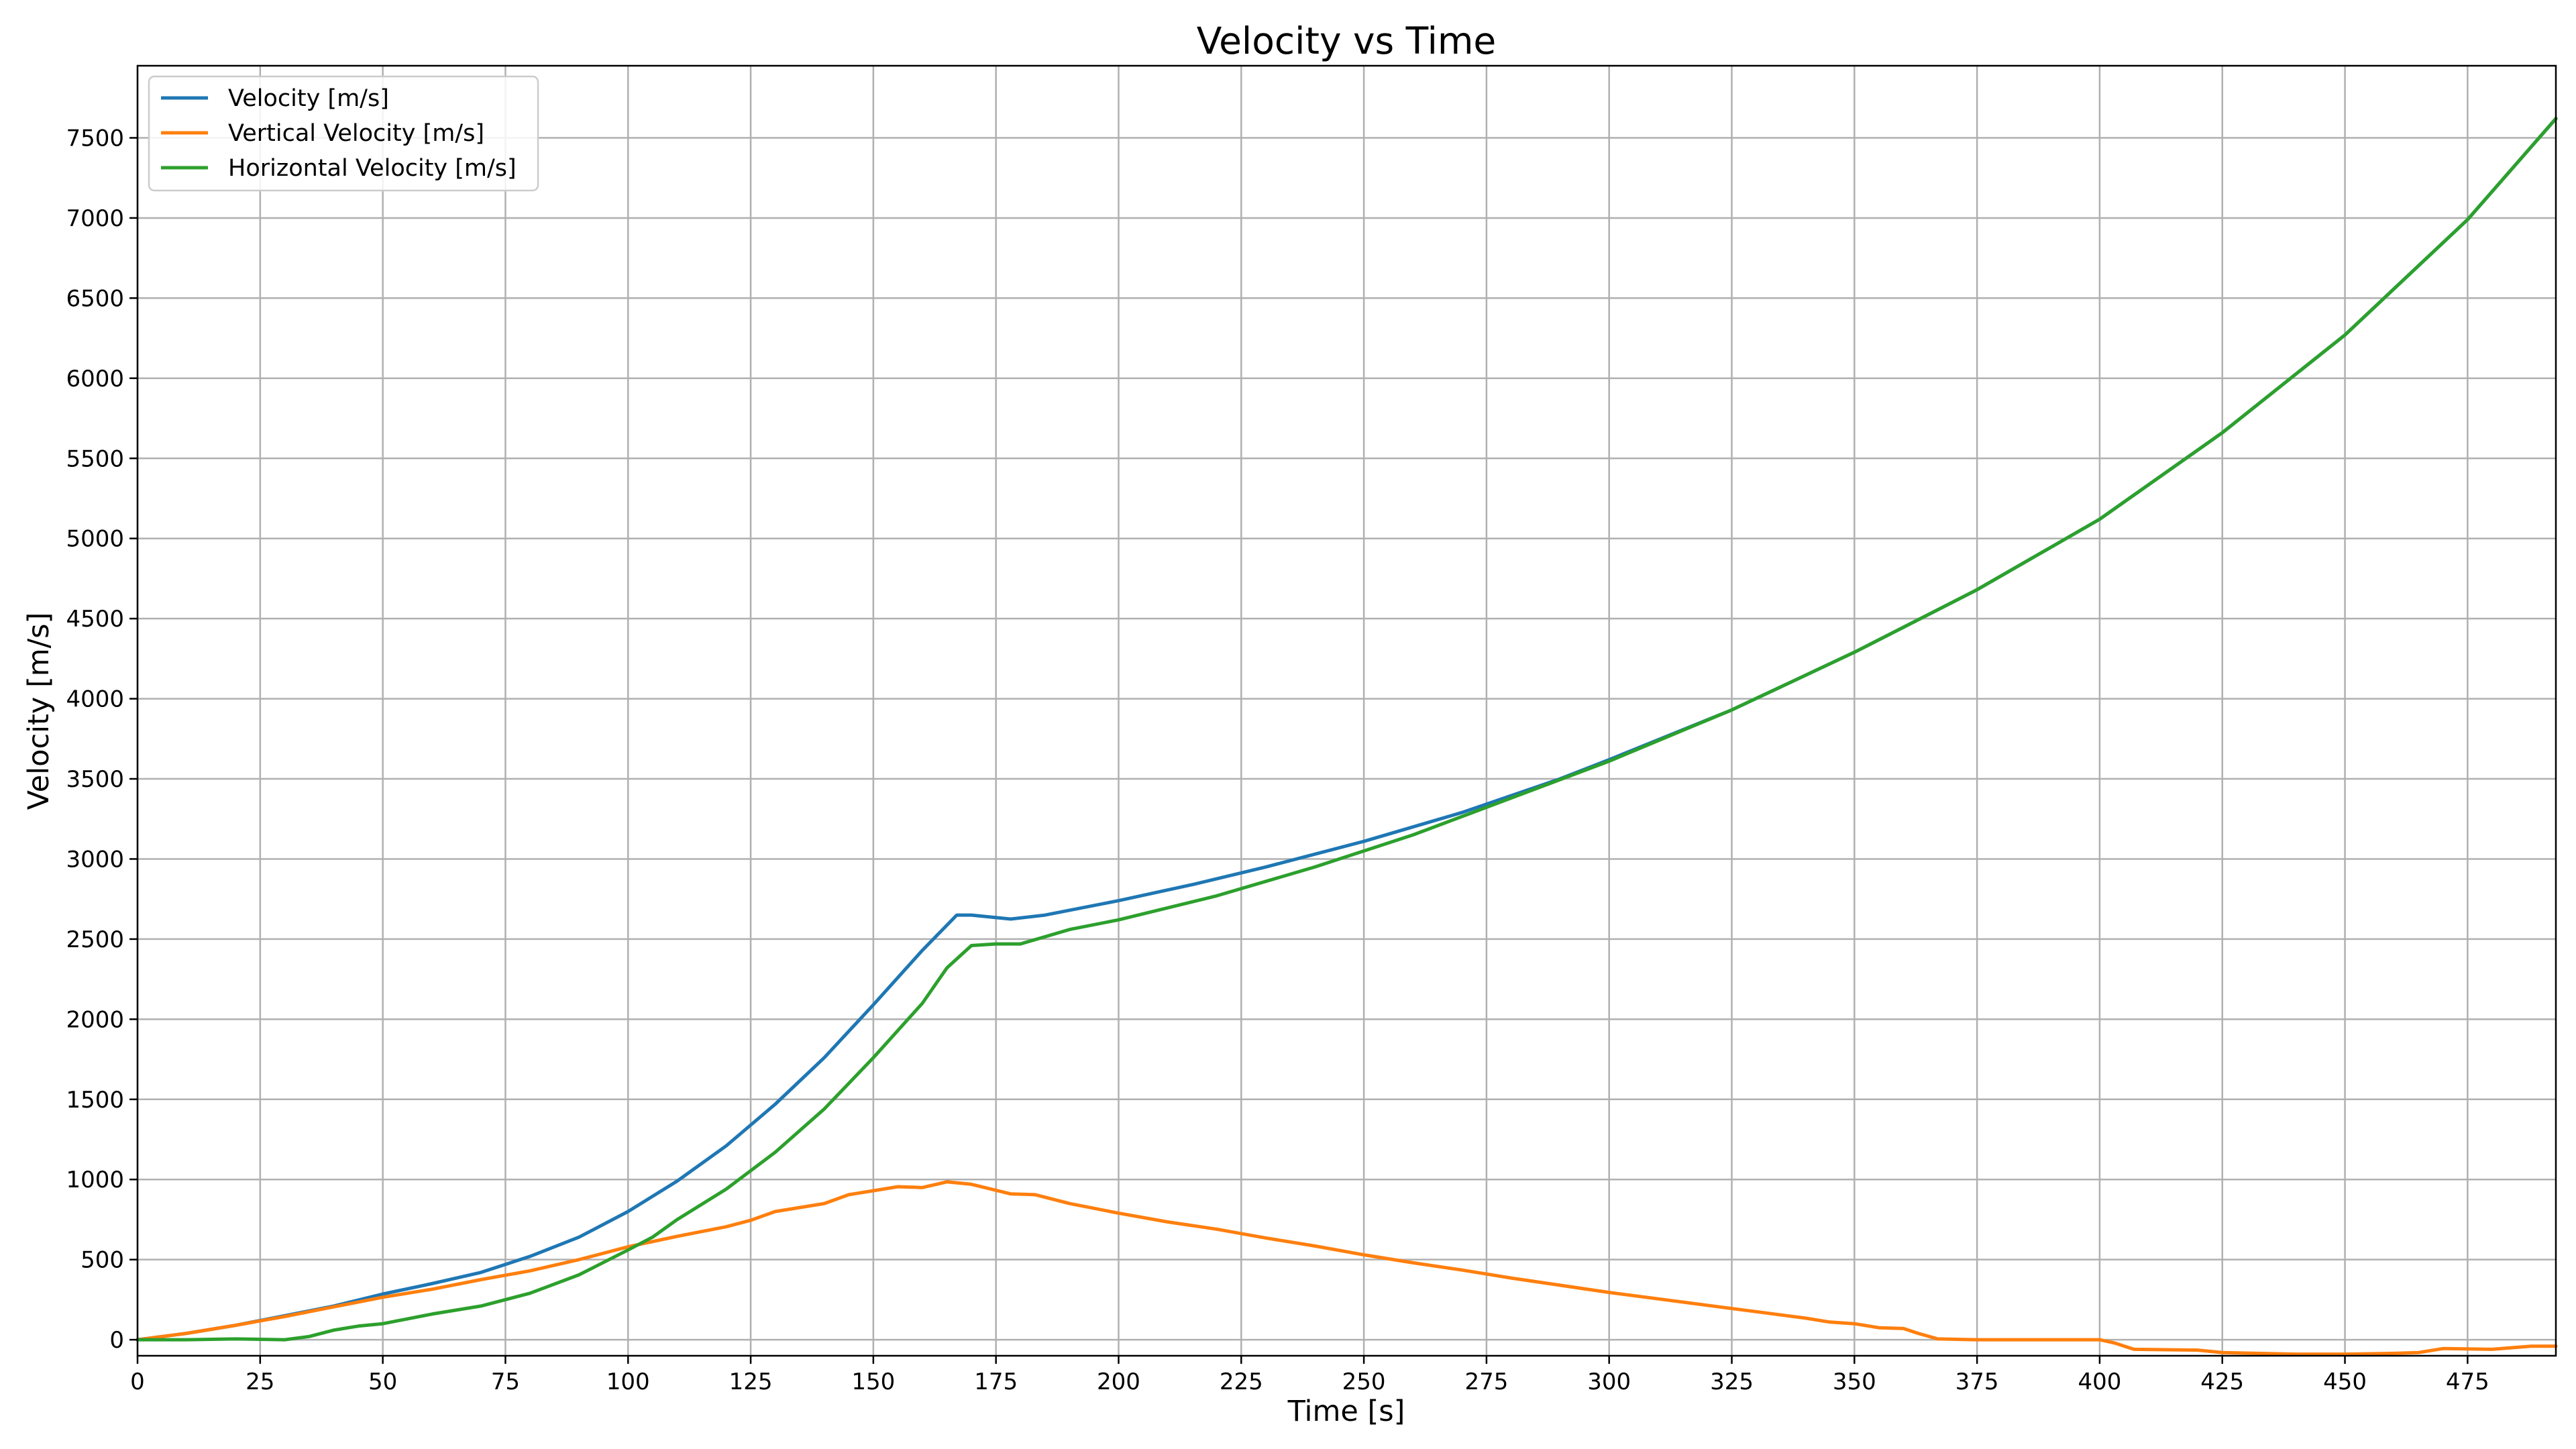 This screenshot has width=2576, height=1449. What do you see at coordinates (39, 711) in the screenshot?
I see `y-axis-label: Velocity [m/s]` at bounding box center [39, 711].